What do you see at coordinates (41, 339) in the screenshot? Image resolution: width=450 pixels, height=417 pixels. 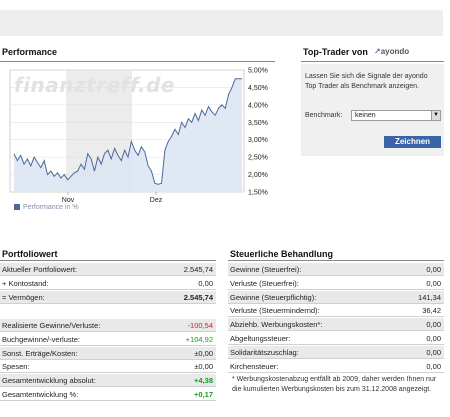 I see `row-label: Buchgewinne/-verluste:` at bounding box center [41, 339].